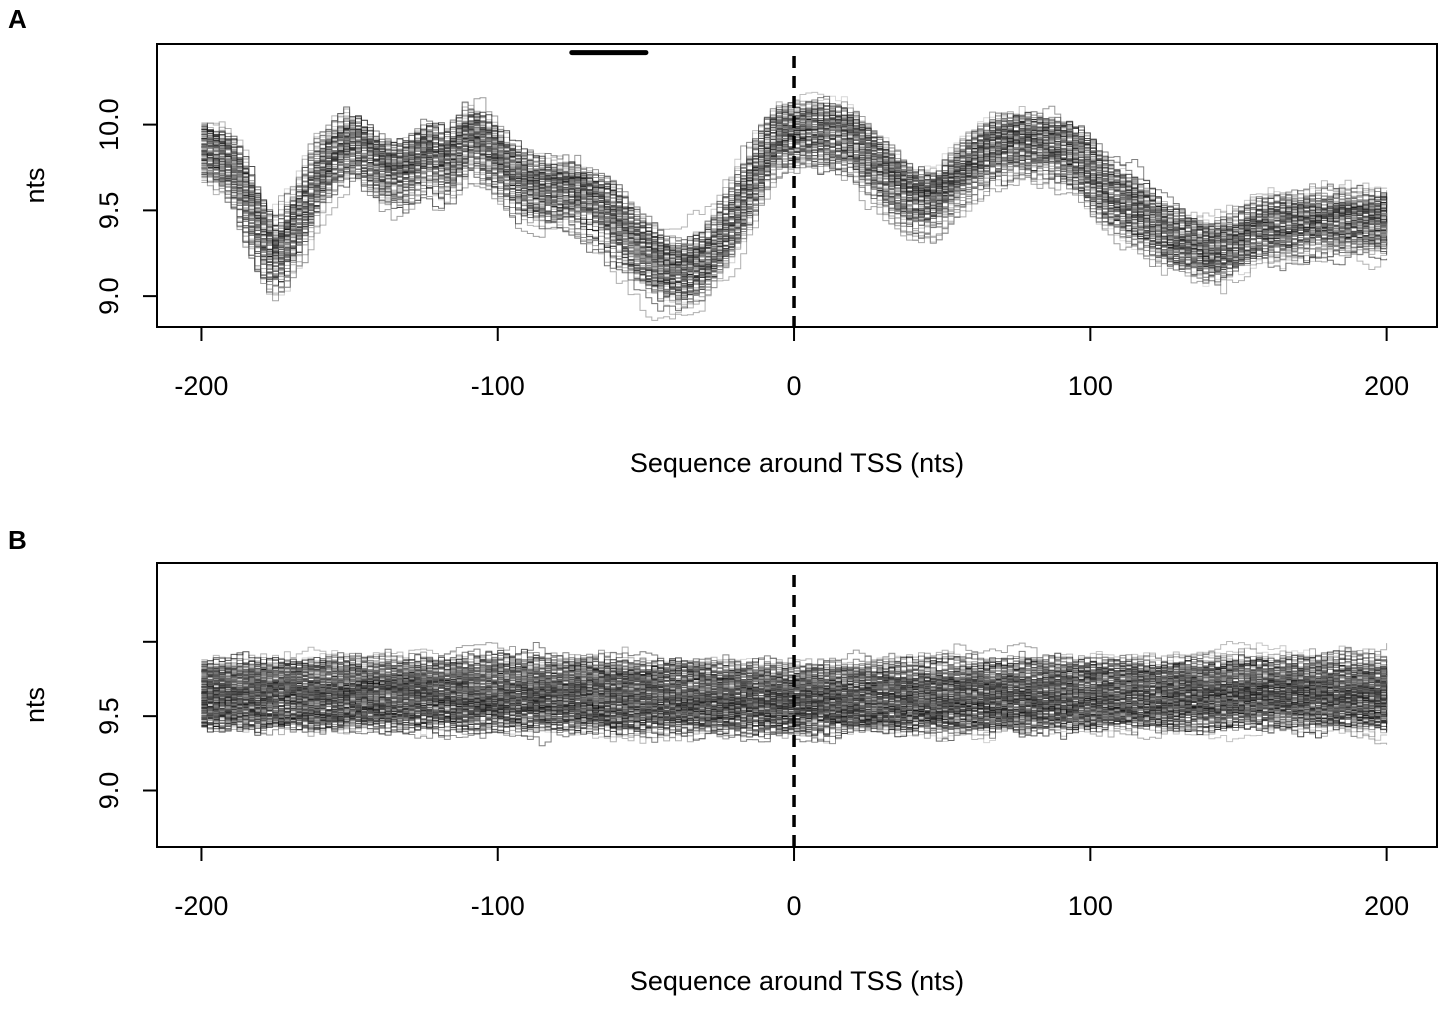  I want to click on panel-label-a: A, so click(17, 19).